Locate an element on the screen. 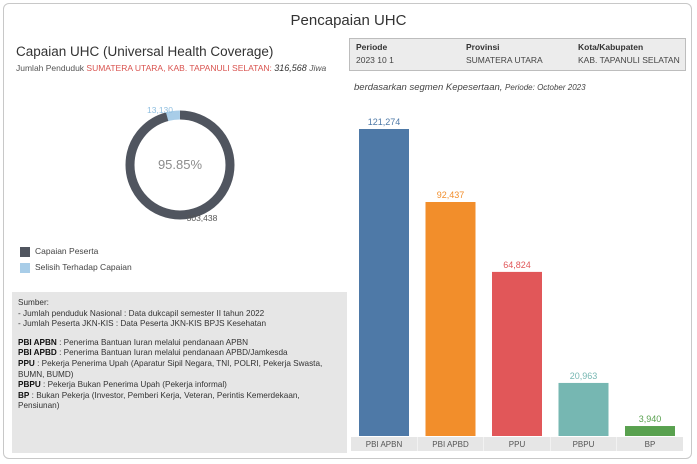  filter-periode-value: 2023 10 1 is located at coordinates (375, 60).